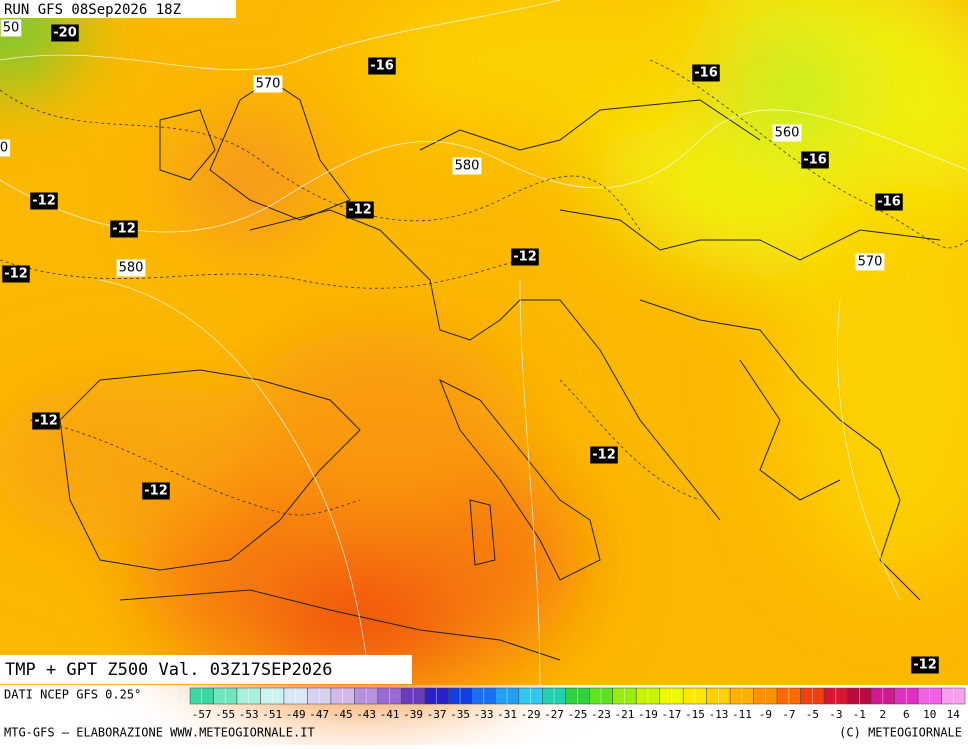  I want to click on scale-label: -3, so click(835, 714).